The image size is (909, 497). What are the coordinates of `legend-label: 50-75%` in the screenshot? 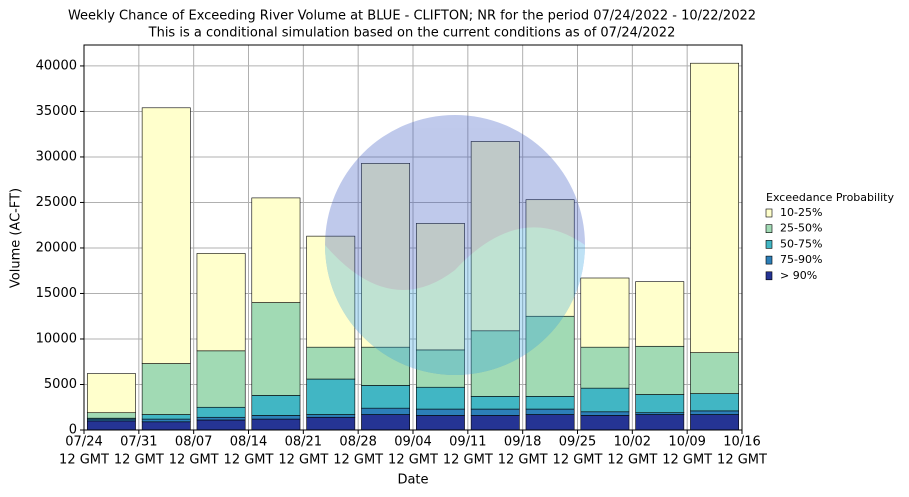 It's located at (801, 243).